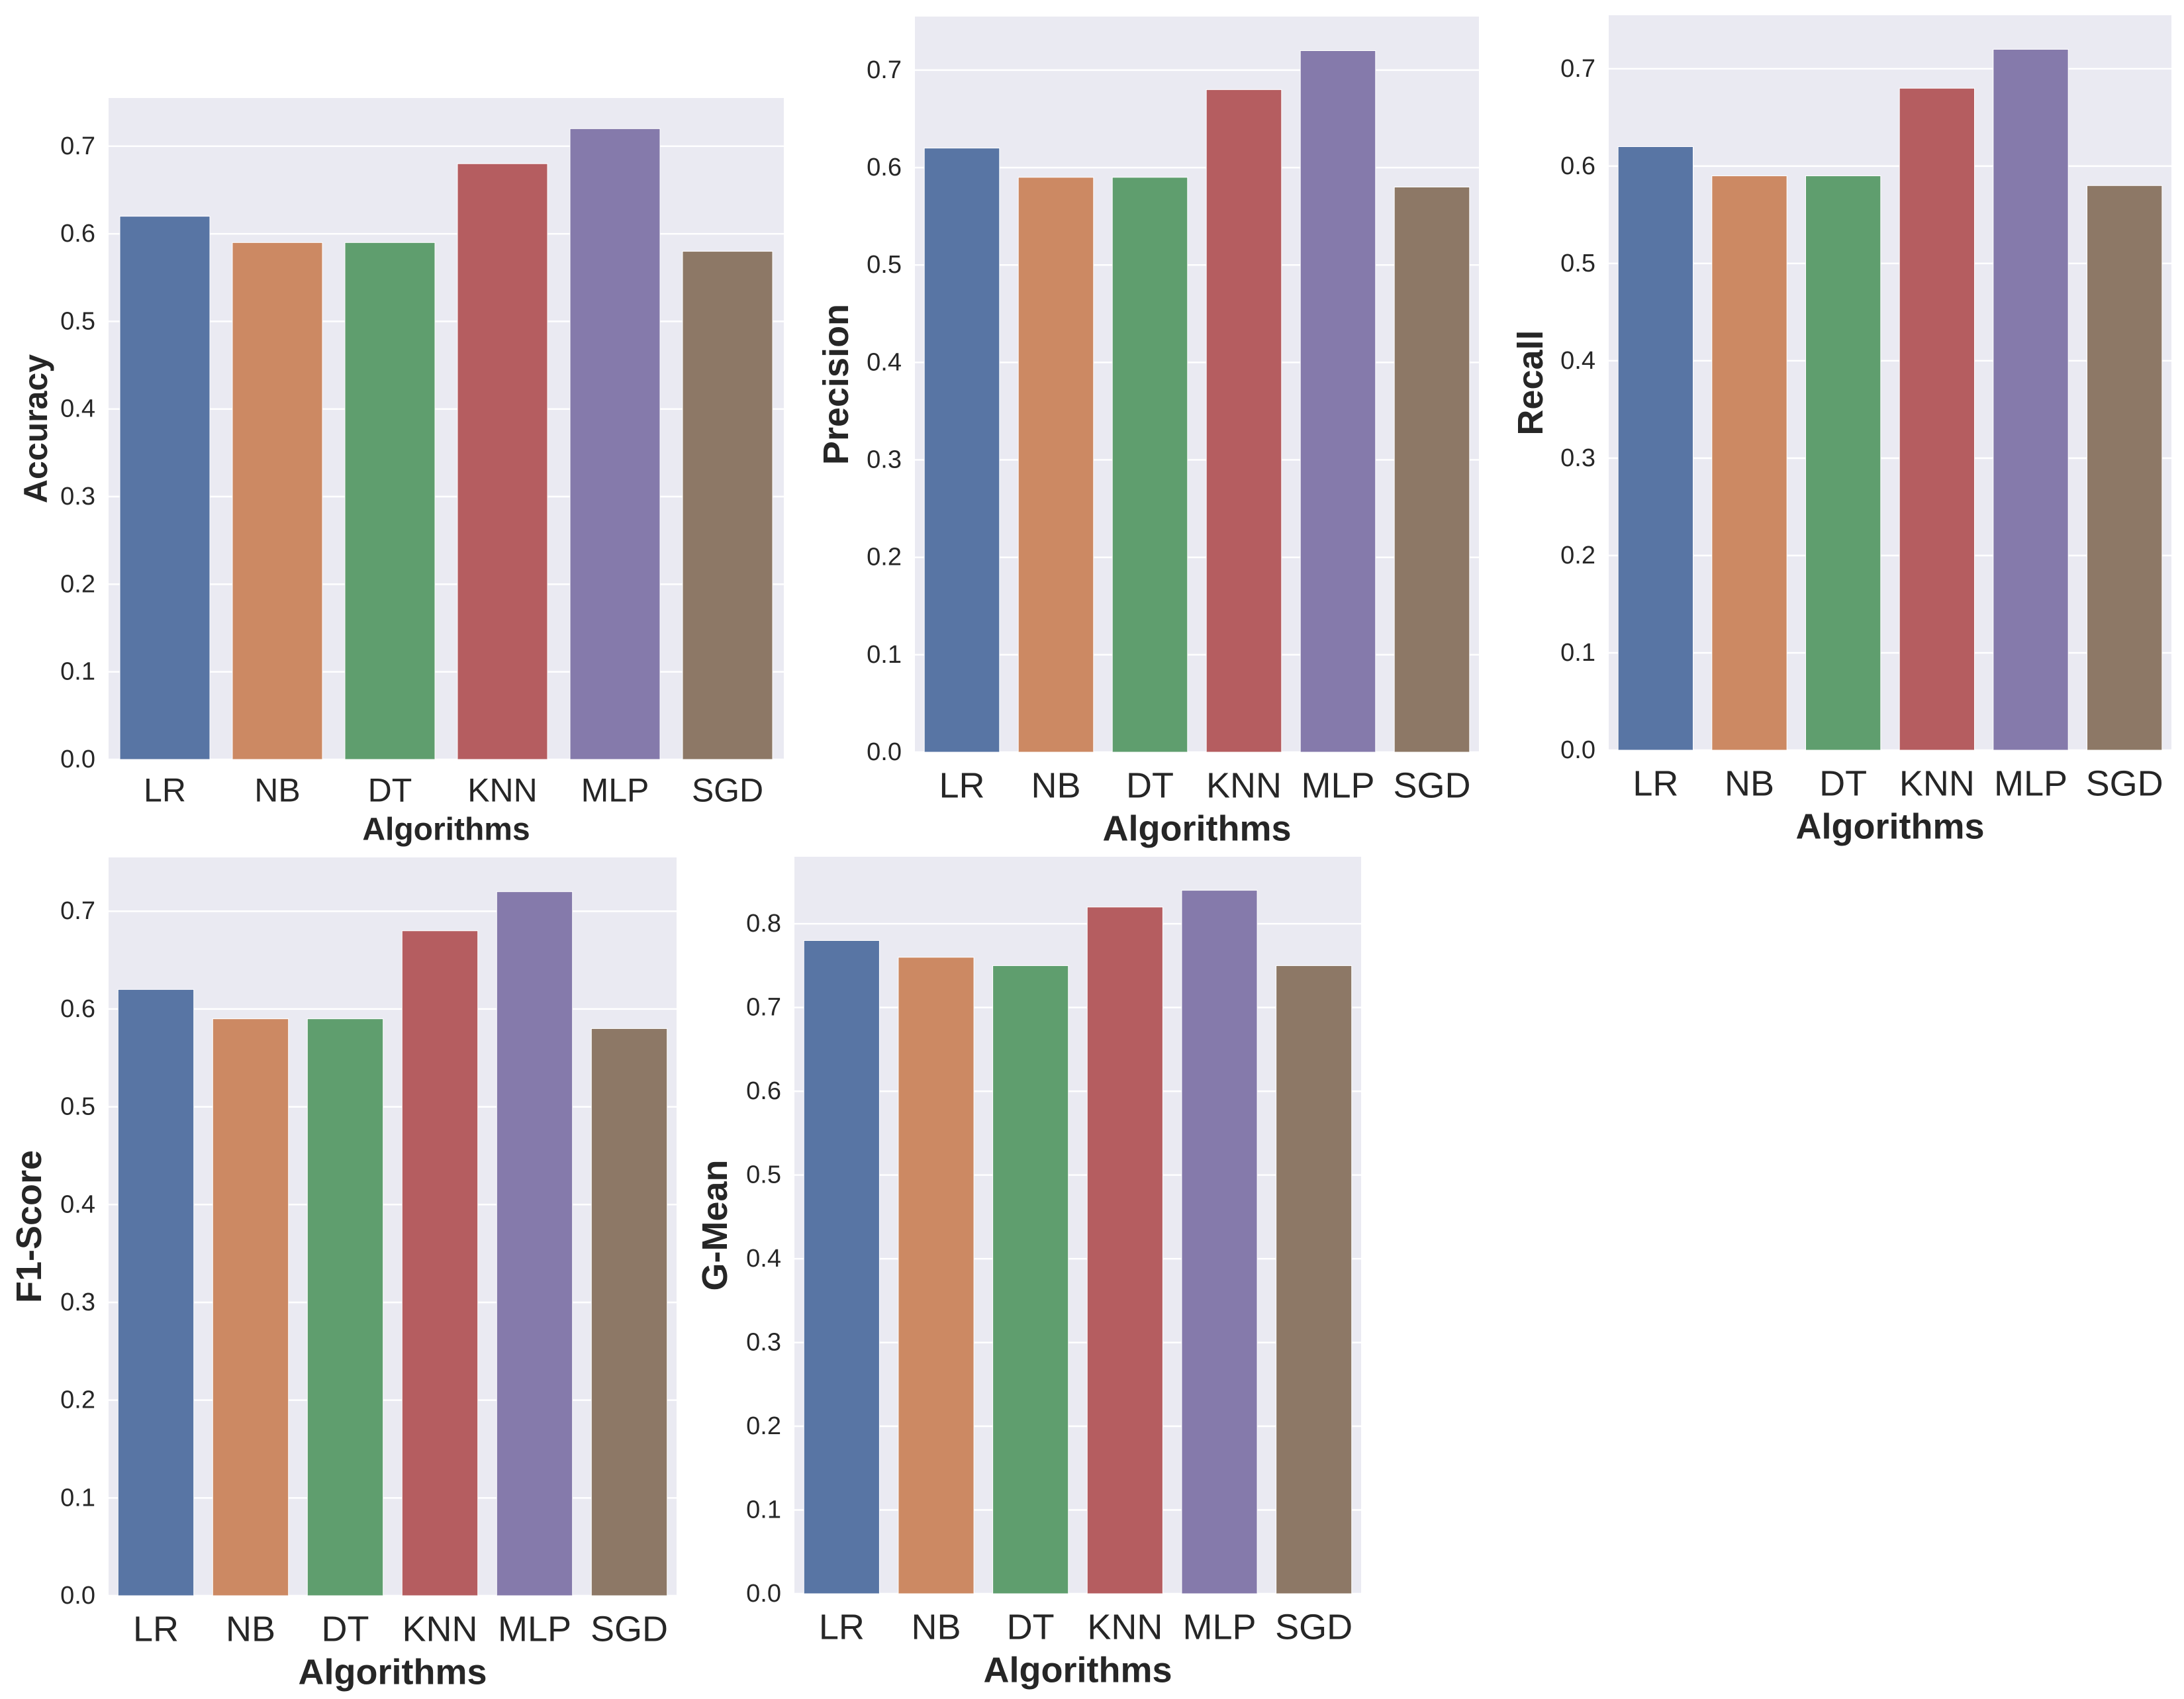 The height and width of the screenshot is (1699, 2184). Describe the element at coordinates (629, 1312) in the screenshot. I see `f1-score-bar-sgd` at that location.